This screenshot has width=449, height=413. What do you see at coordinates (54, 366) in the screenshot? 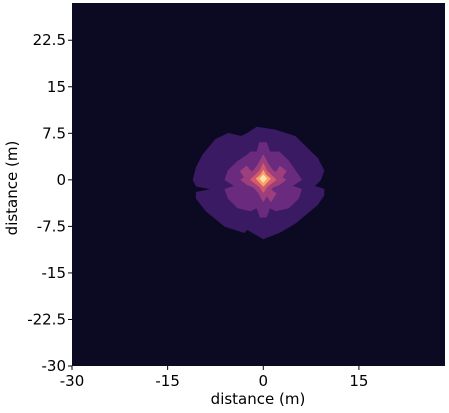
I see `y-tick-label: -30` at bounding box center [54, 366].